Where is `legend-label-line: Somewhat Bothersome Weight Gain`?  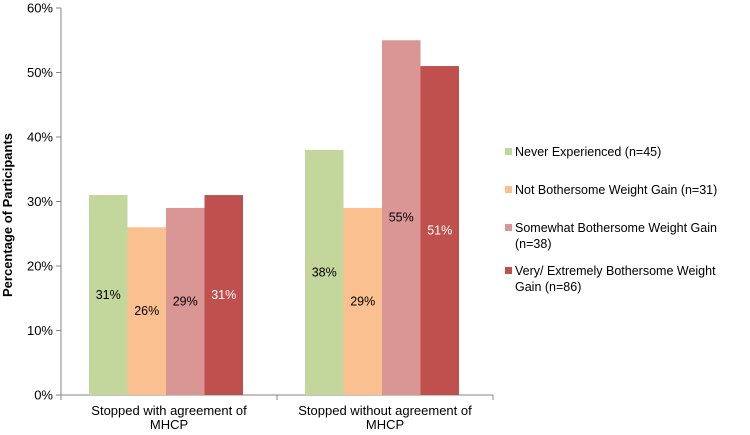 legend-label-line: Somewhat Bothersome Weight Gain is located at coordinates (616, 228).